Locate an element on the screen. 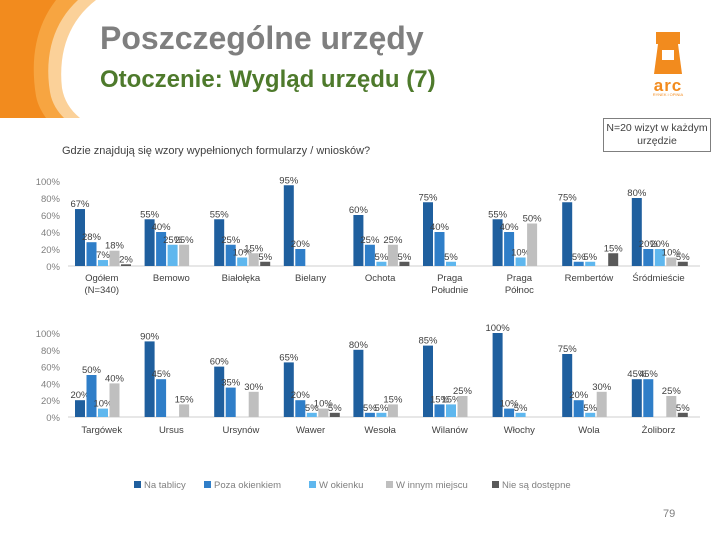  x-tick-label: (N=340) is located at coordinates (101, 290).